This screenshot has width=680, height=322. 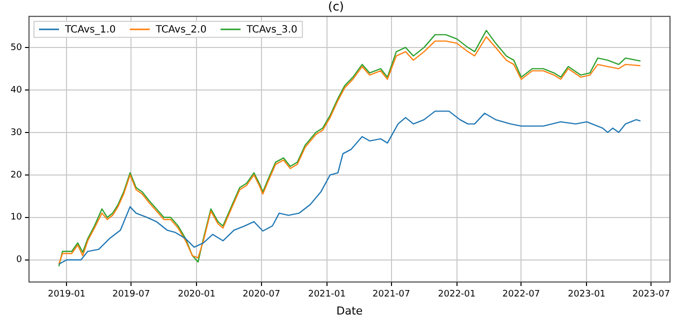 What do you see at coordinates (327, 295) in the screenshot?
I see `x-tick-label: 2021-01` at bounding box center [327, 295].